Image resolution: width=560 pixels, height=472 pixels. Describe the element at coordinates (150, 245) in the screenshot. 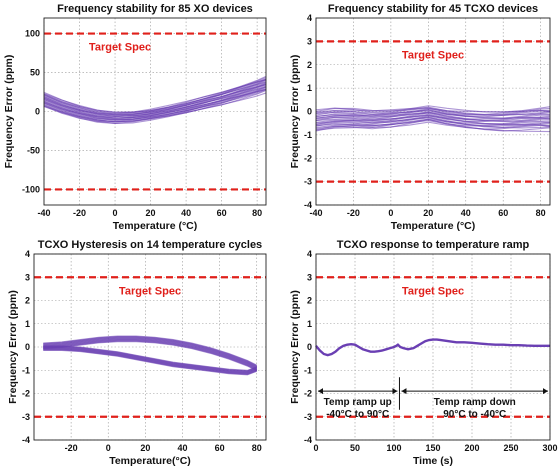

I see `chart-title: TCXO Hysteresis on 14 temperature cycles` at that location.